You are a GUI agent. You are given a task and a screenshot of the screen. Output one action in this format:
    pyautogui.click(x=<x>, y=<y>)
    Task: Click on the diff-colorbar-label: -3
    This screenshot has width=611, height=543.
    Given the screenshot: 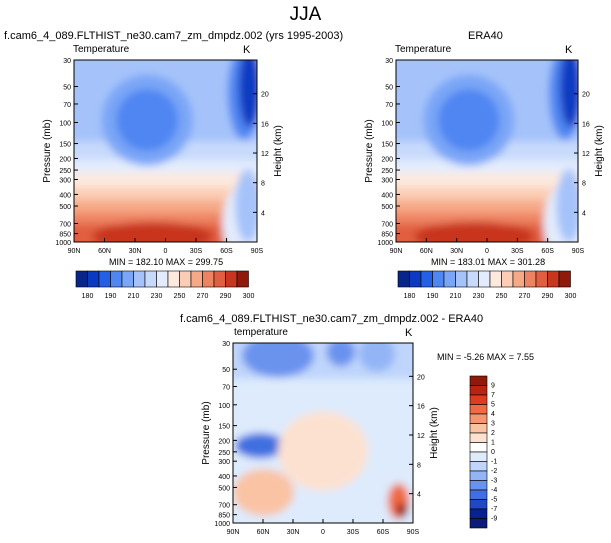 What is the action you would take?
    pyautogui.click(x=494, y=481)
    